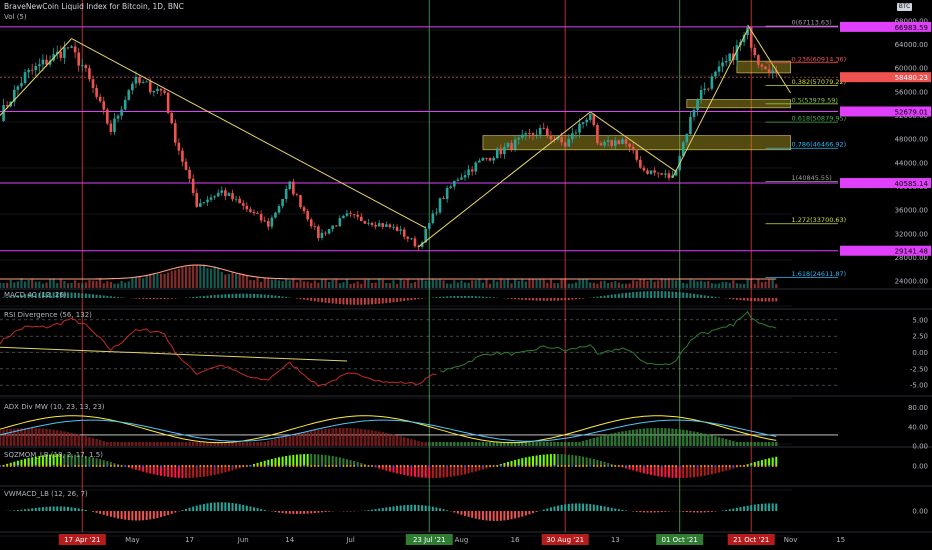  Describe the element at coordinates (680, 540) in the screenshot. I see `time-marker-label: 01 Oct '21` at that location.